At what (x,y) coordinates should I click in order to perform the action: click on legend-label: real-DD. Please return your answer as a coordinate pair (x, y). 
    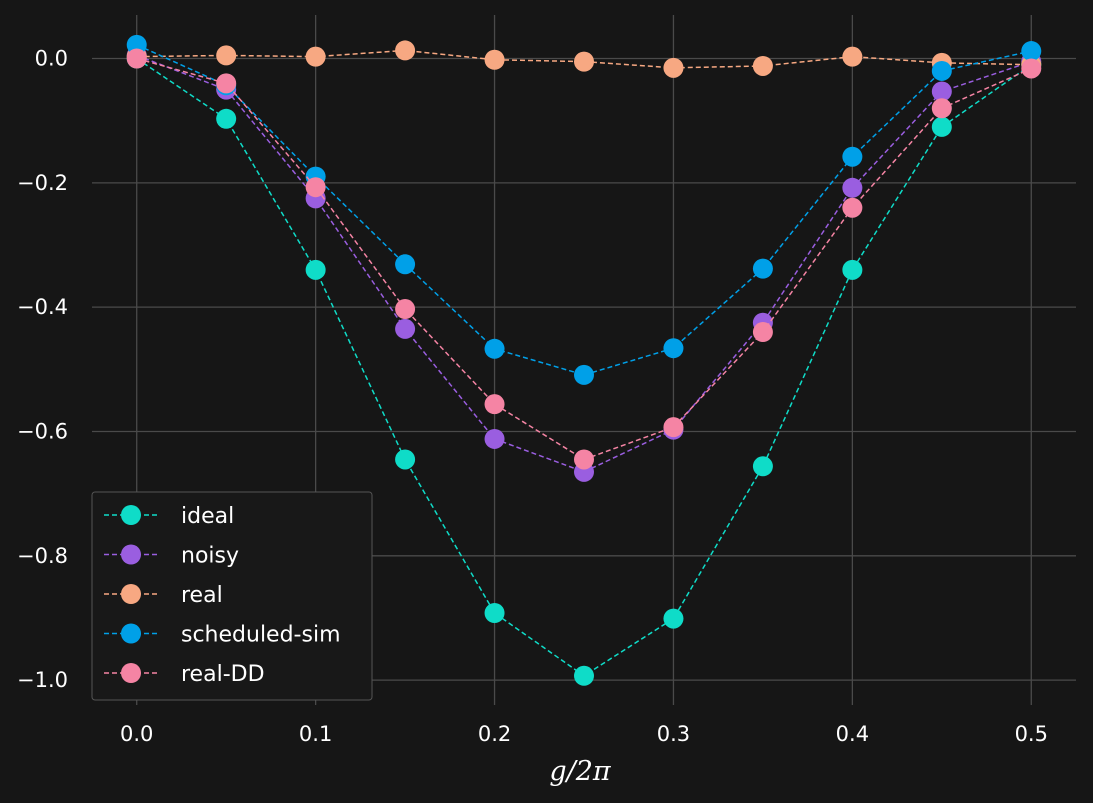
    Looking at the image, I should click on (223, 674).